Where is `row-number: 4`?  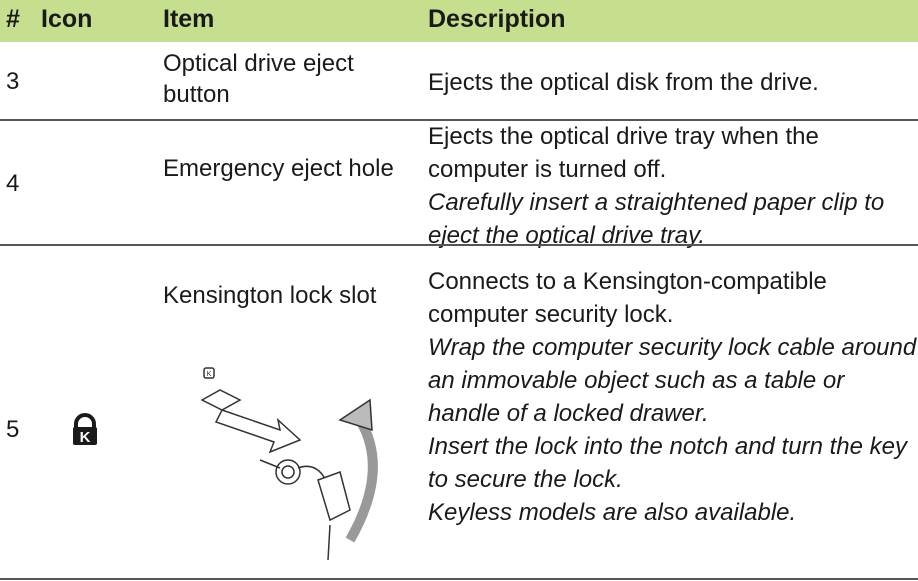 row-number: 4 is located at coordinates (13, 183).